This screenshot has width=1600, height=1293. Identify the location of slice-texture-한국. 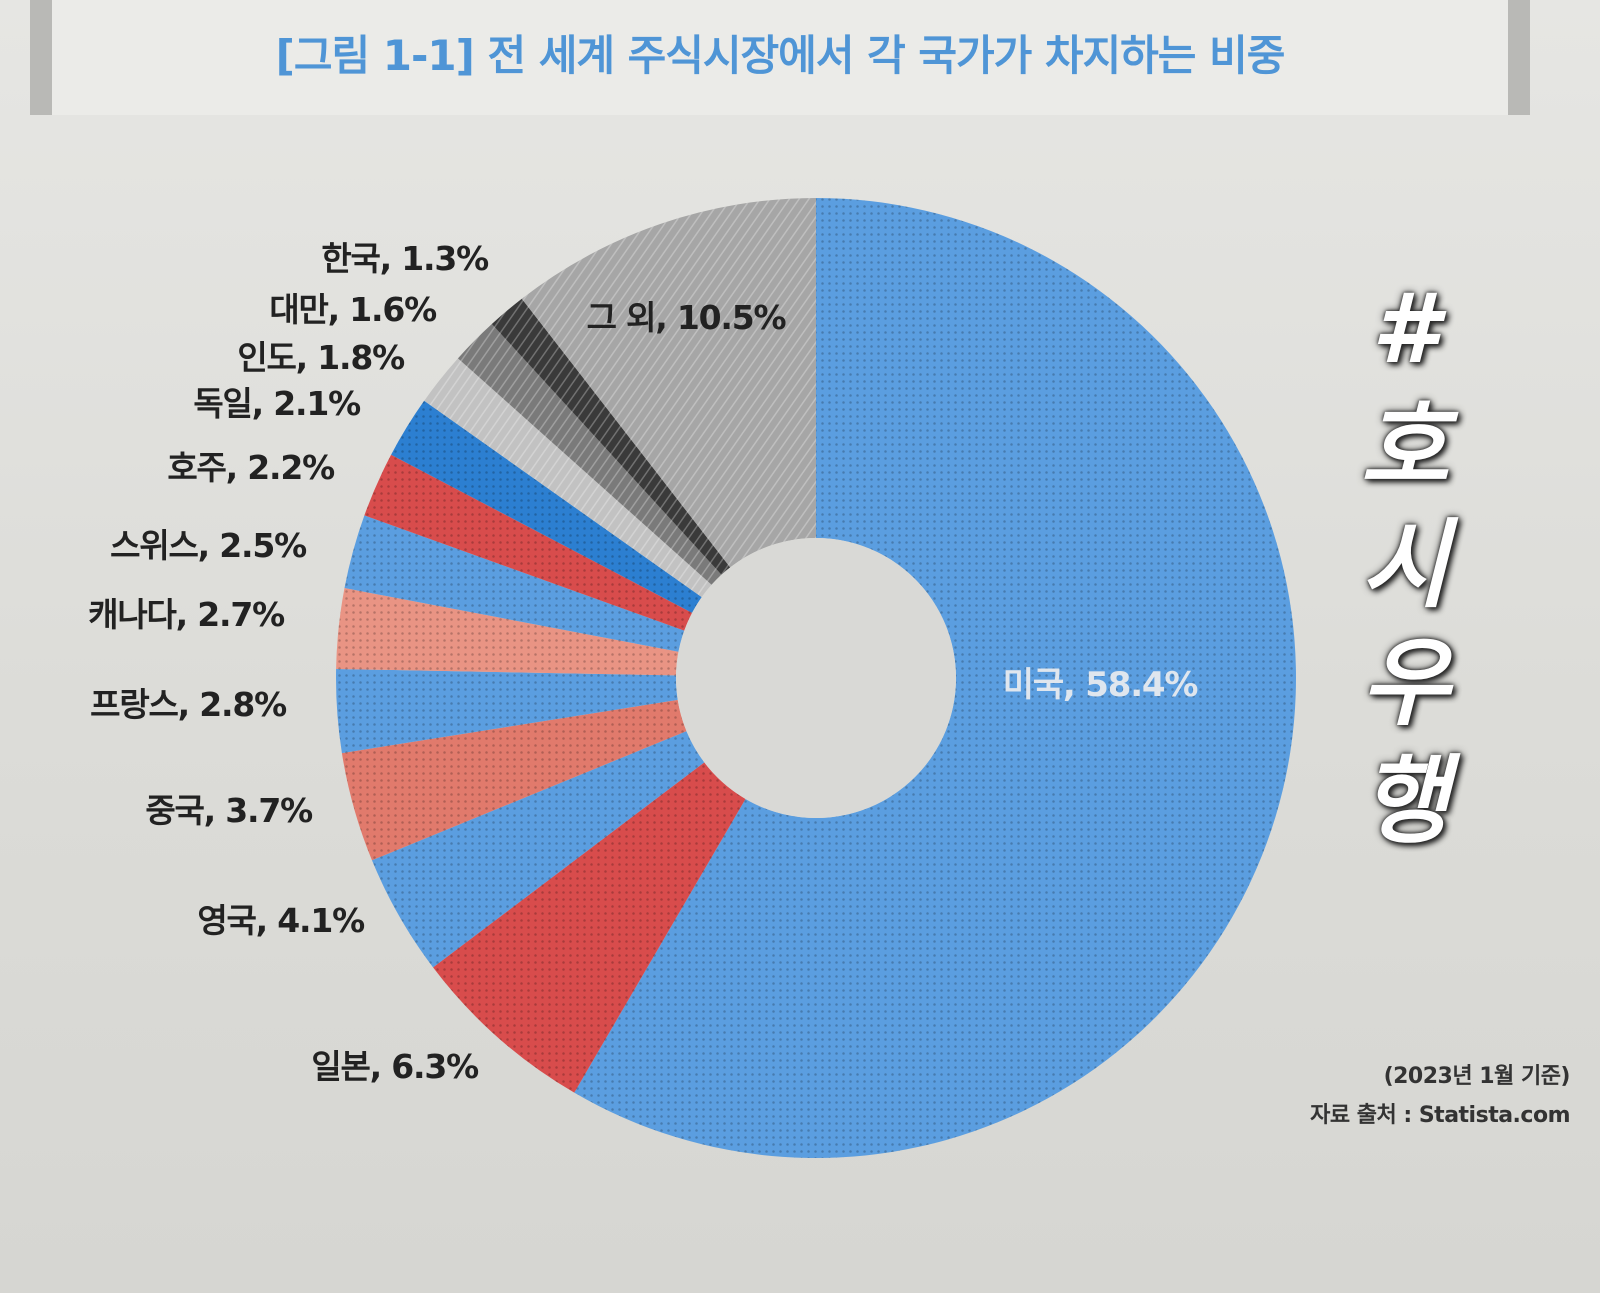
(611, 436).